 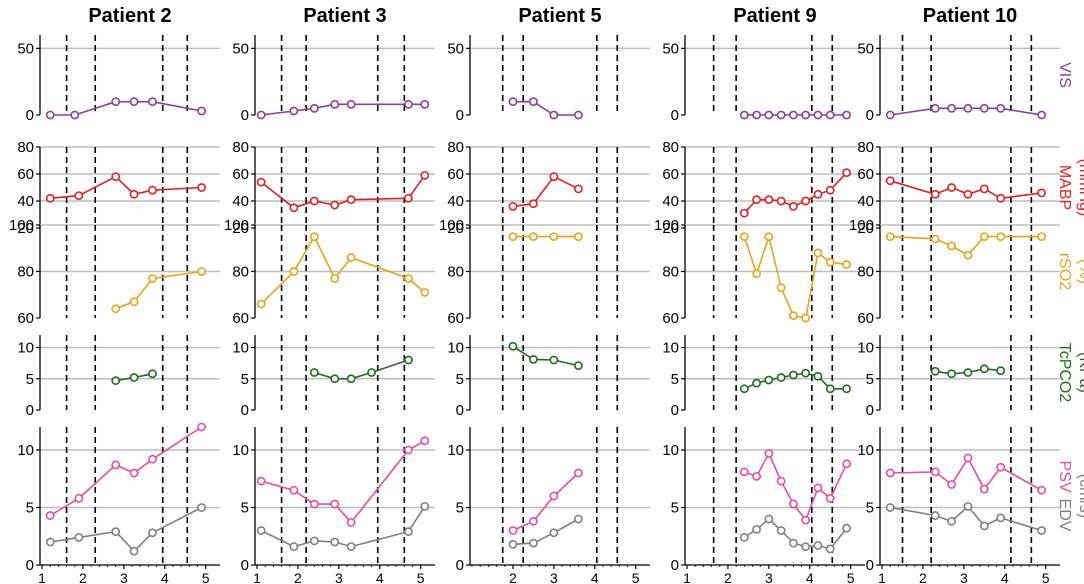 I want to click on y-tick-label: 50, so click(x=455, y=48).